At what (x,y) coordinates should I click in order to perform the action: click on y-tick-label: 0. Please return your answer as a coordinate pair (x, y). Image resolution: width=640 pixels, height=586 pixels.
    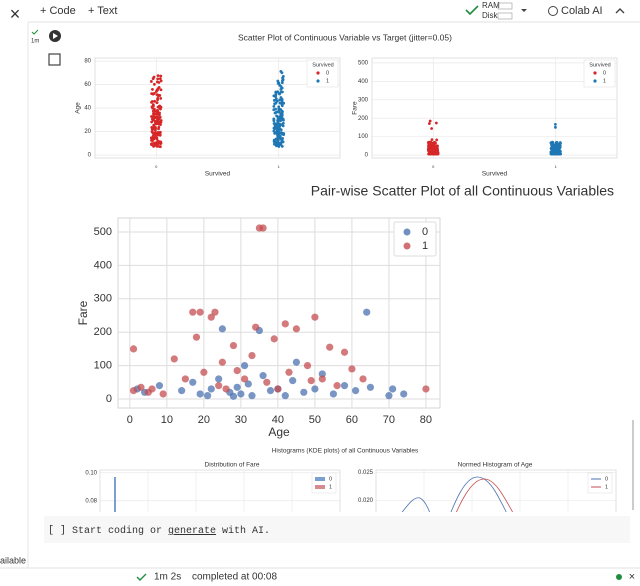
    Looking at the image, I should click on (90, 156).